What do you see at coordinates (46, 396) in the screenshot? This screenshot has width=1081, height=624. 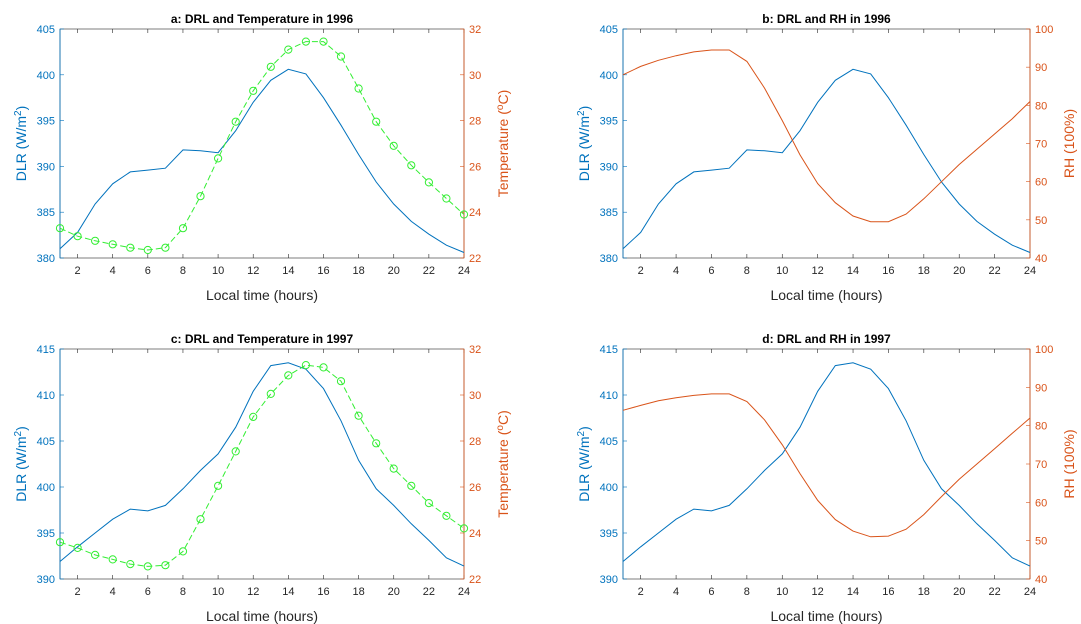 I see `y-left-tick-label: 410` at bounding box center [46, 396].